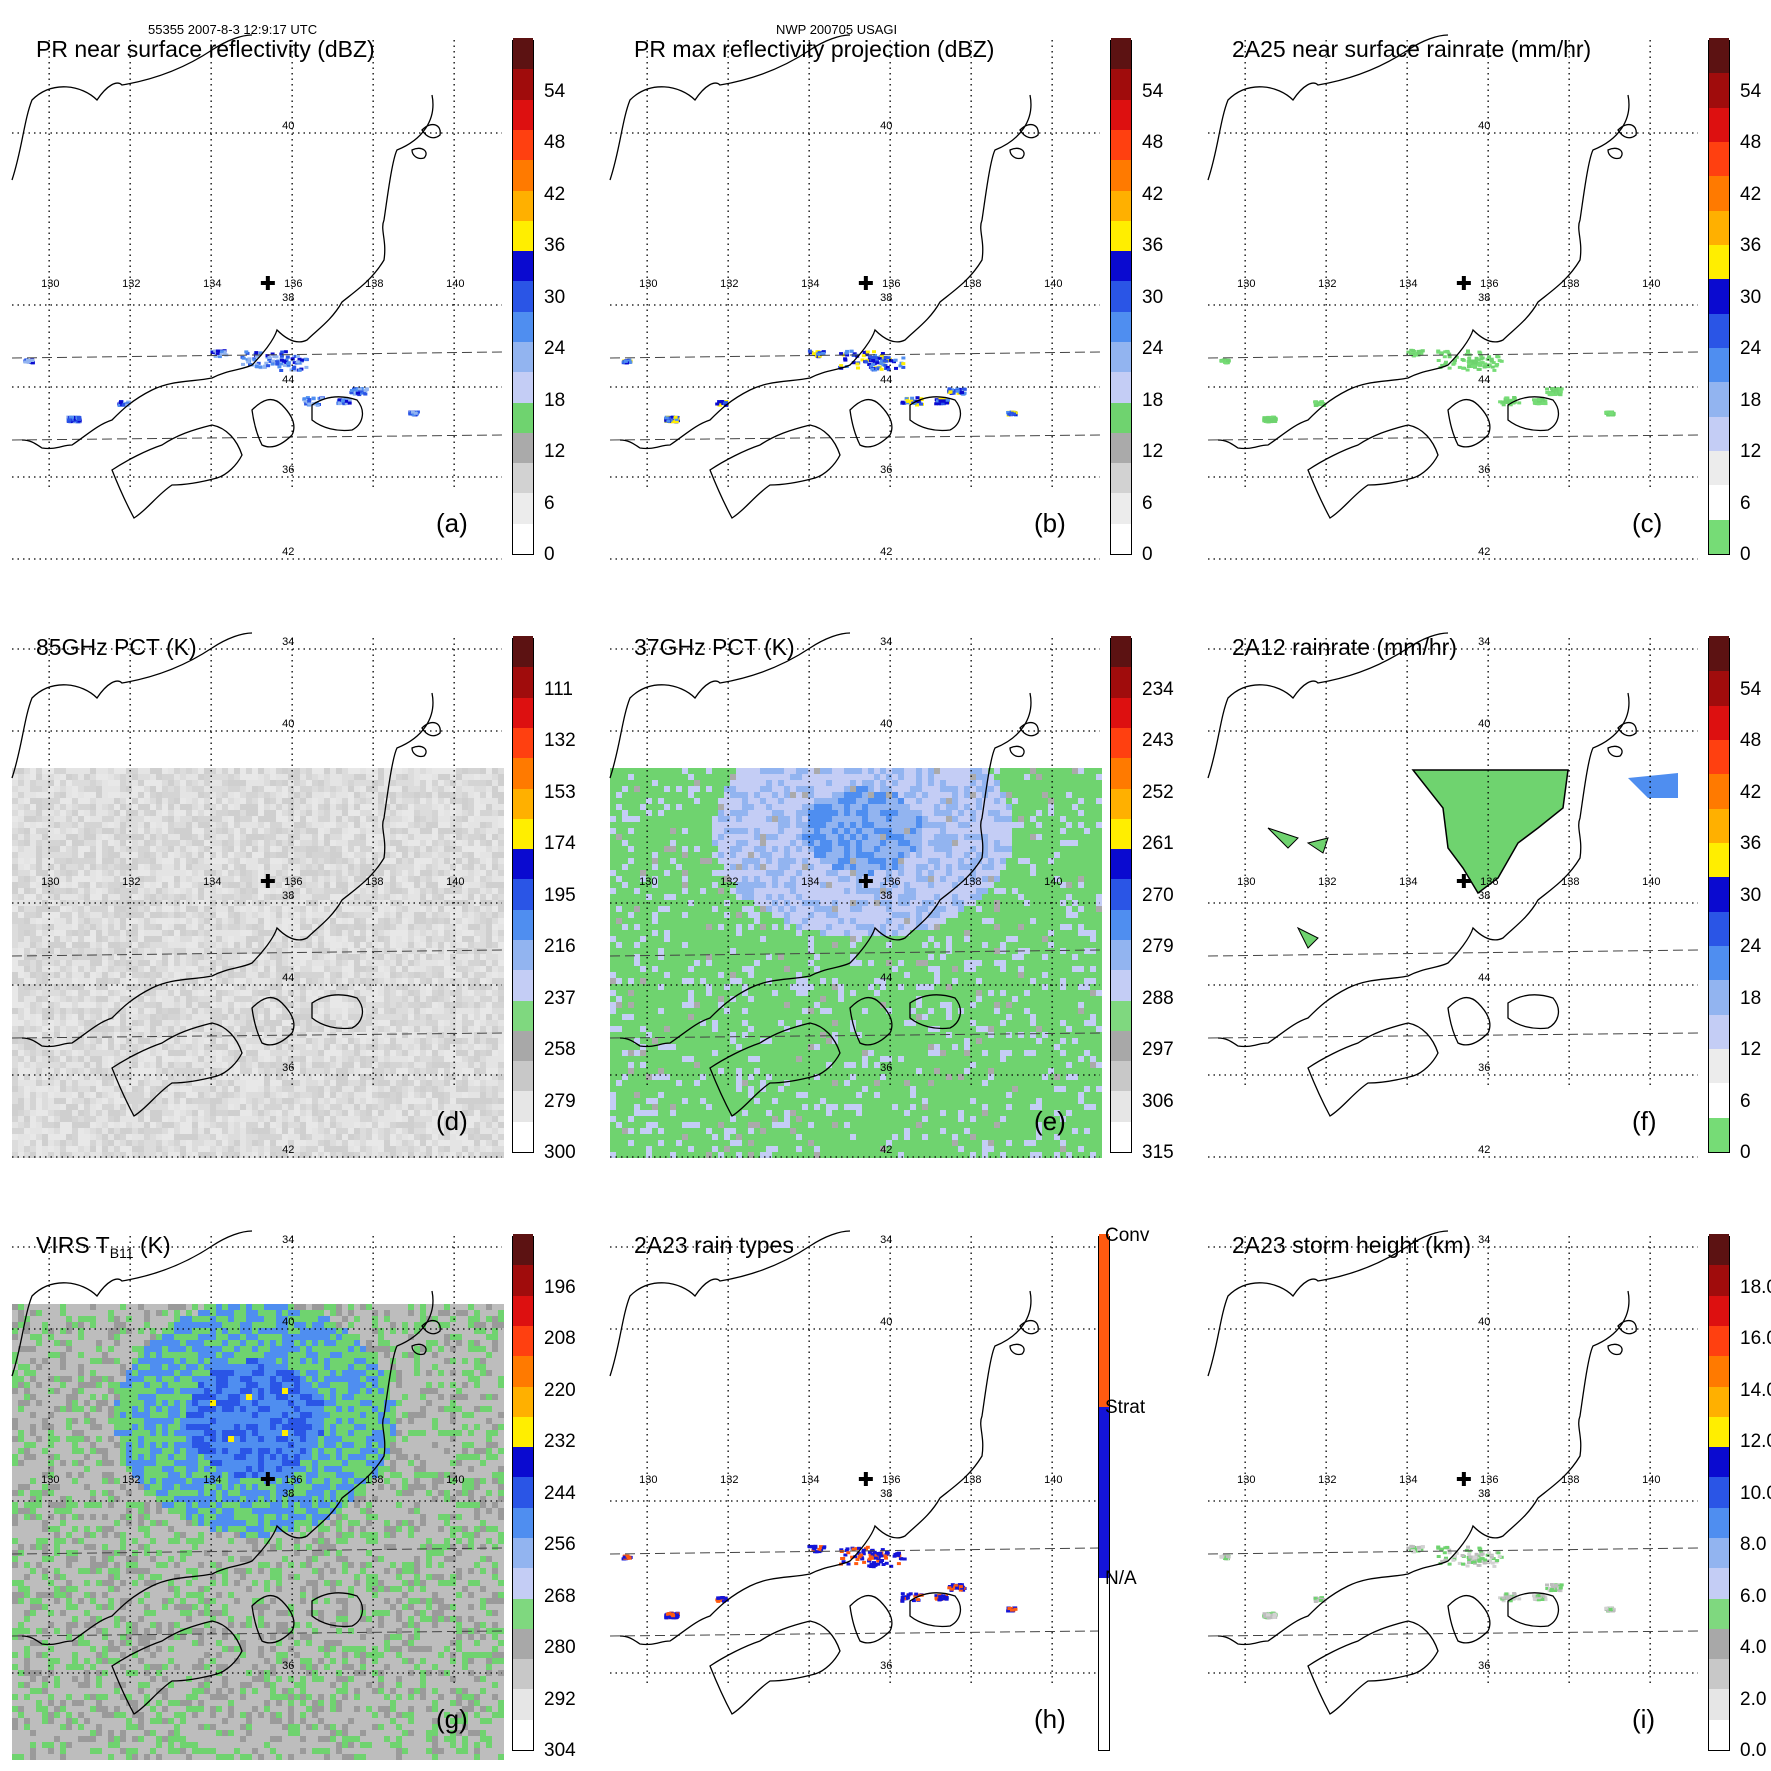  I want to click on lon-label: 134, so click(212, 284).